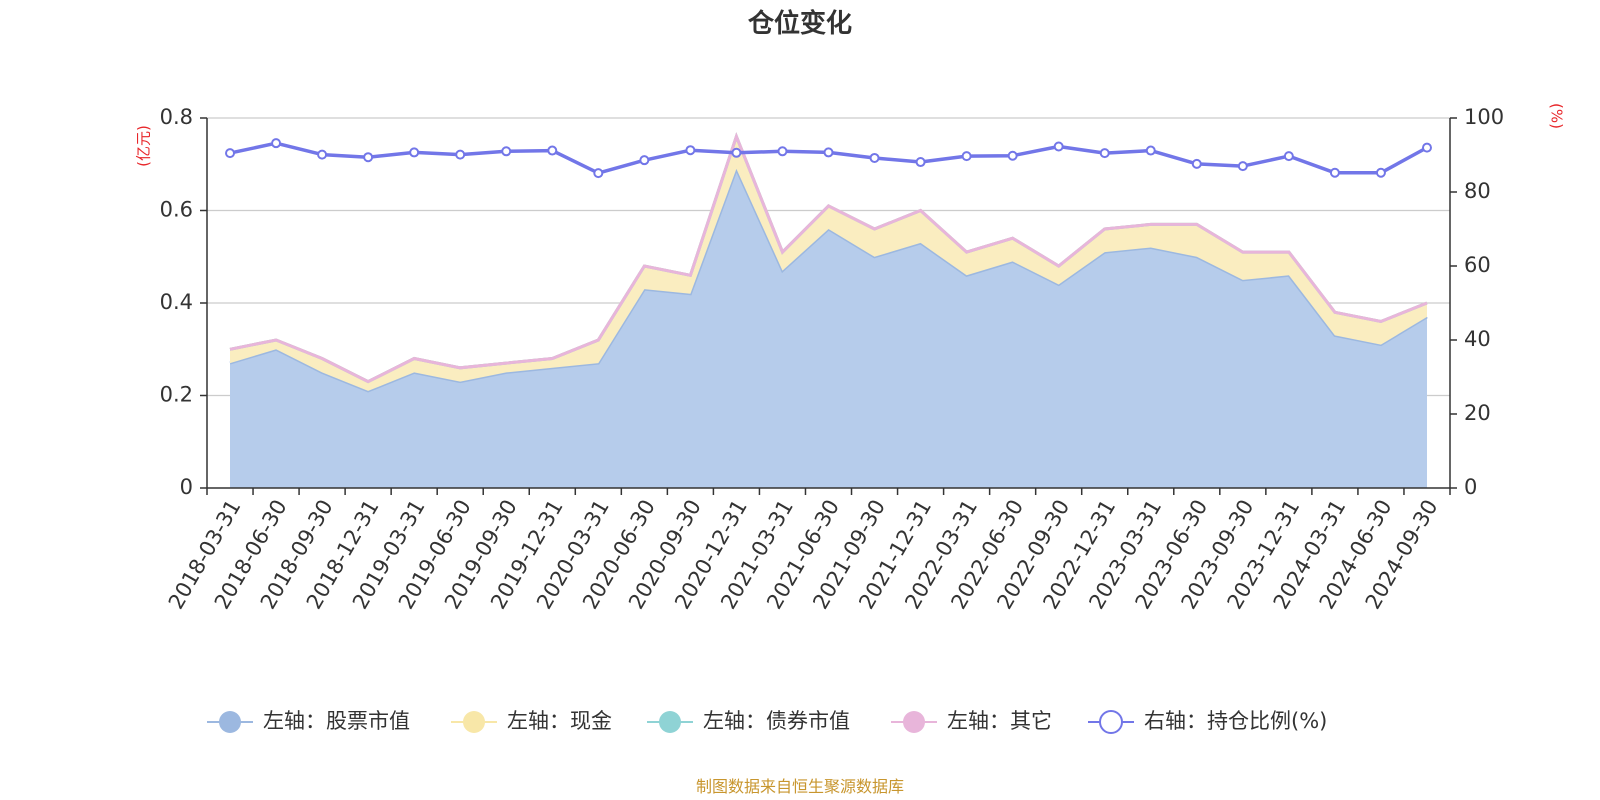  I want to click on legend-item-1: 左轴：股票市值, so click(308, 721).